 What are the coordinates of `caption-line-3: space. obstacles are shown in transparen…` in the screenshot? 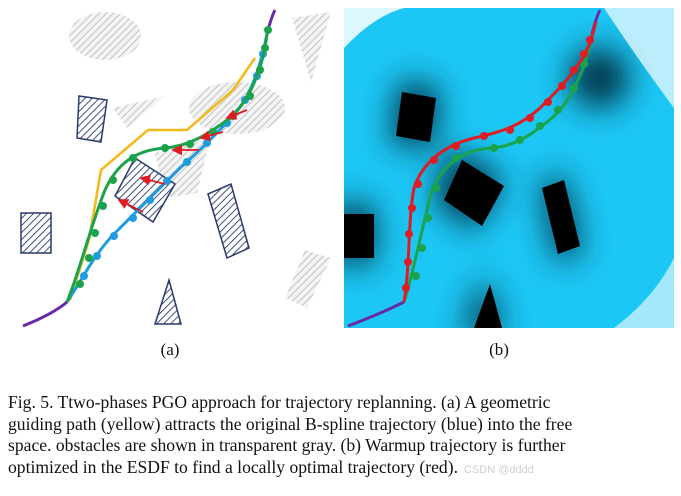 It's located at (287, 445).